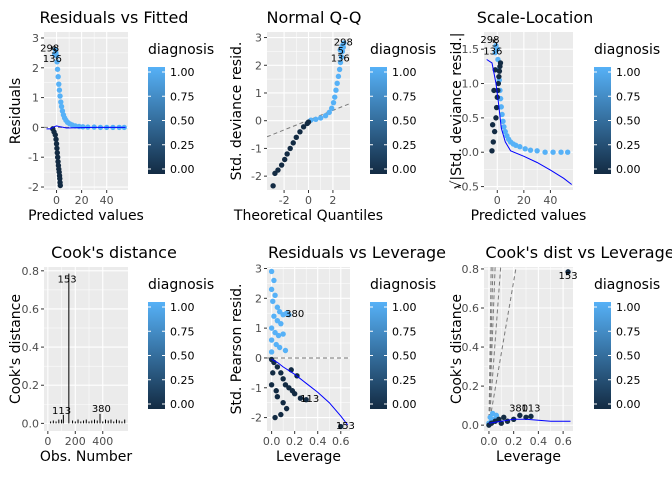 This screenshot has width=672, height=480. I want to click on x-tick-label: 20, so click(524, 200).